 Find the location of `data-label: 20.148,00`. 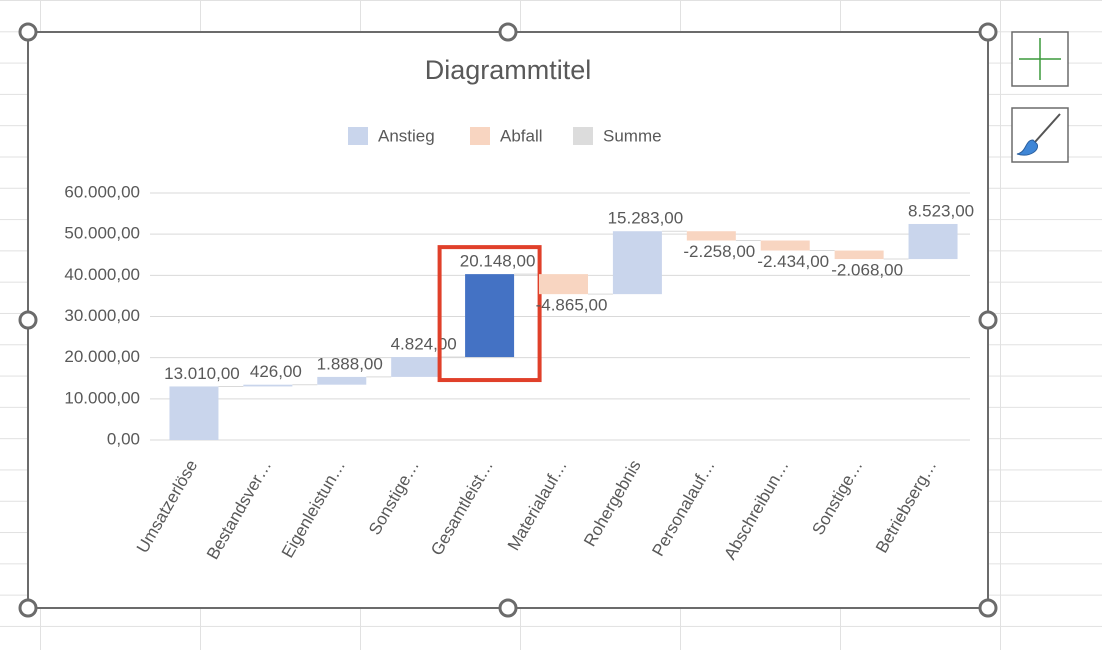

data-label: 20.148,00 is located at coordinates (498, 261).